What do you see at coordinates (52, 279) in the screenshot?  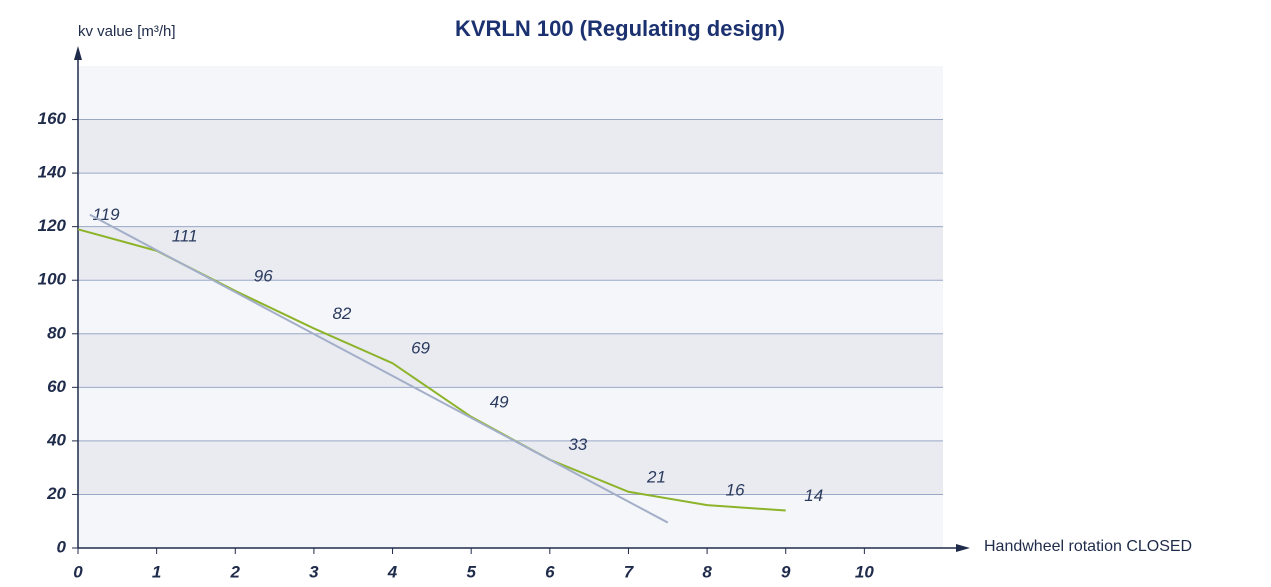 I see `y-tick-label: 100` at bounding box center [52, 279].